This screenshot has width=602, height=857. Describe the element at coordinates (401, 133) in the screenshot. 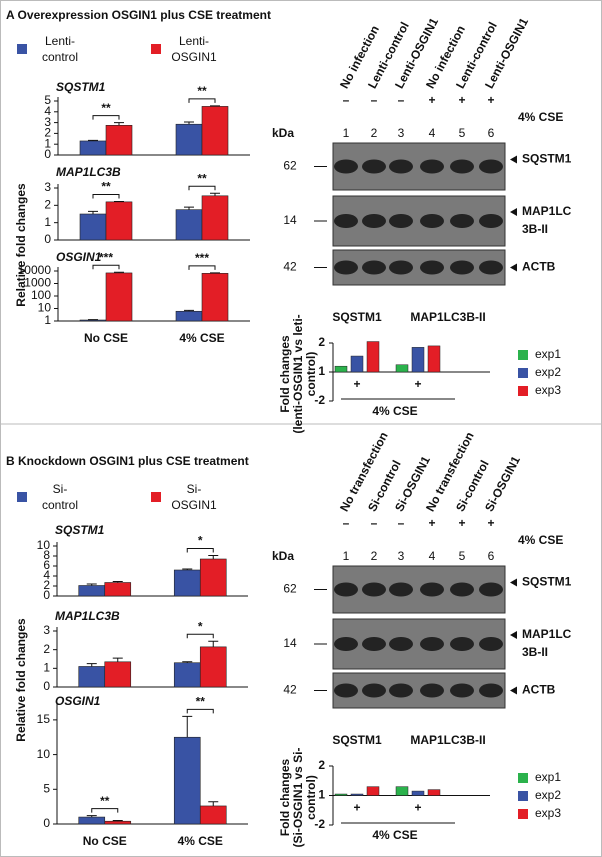

I see `lane-number: 3` at that location.